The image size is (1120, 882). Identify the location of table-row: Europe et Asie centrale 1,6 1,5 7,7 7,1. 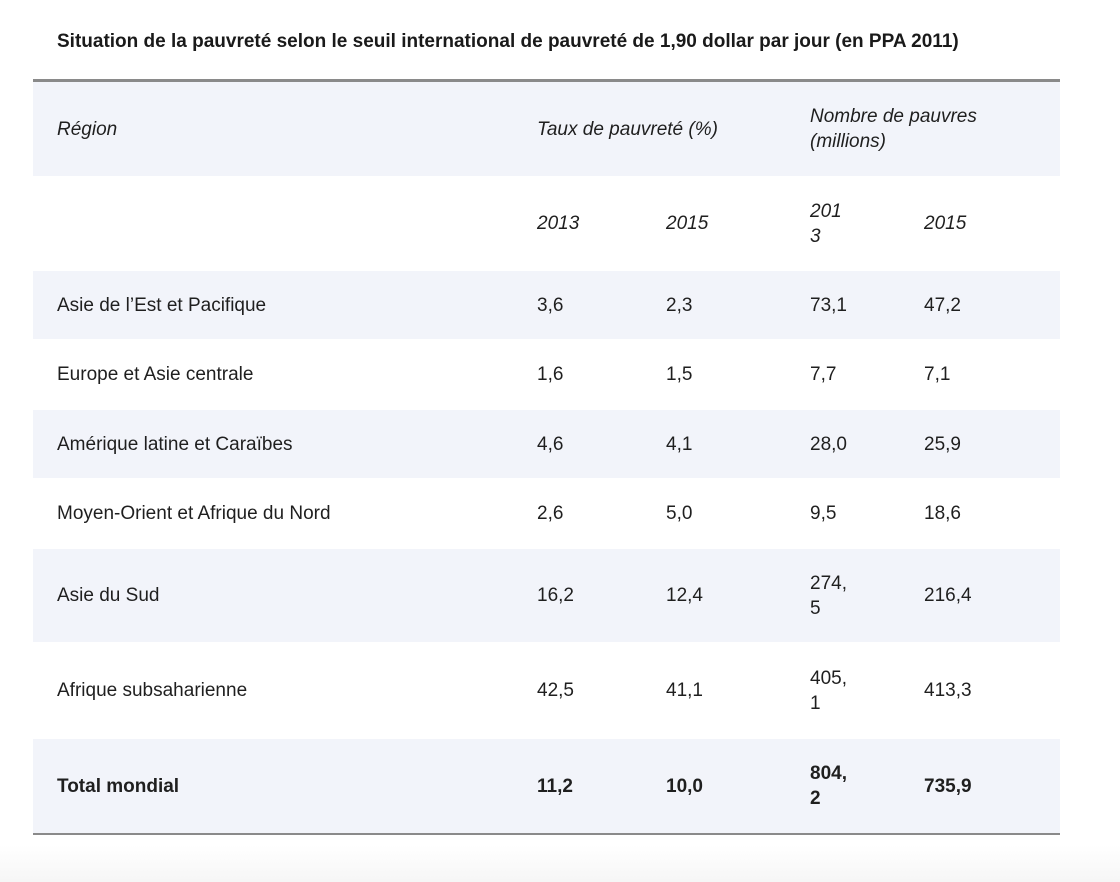
(546, 375).